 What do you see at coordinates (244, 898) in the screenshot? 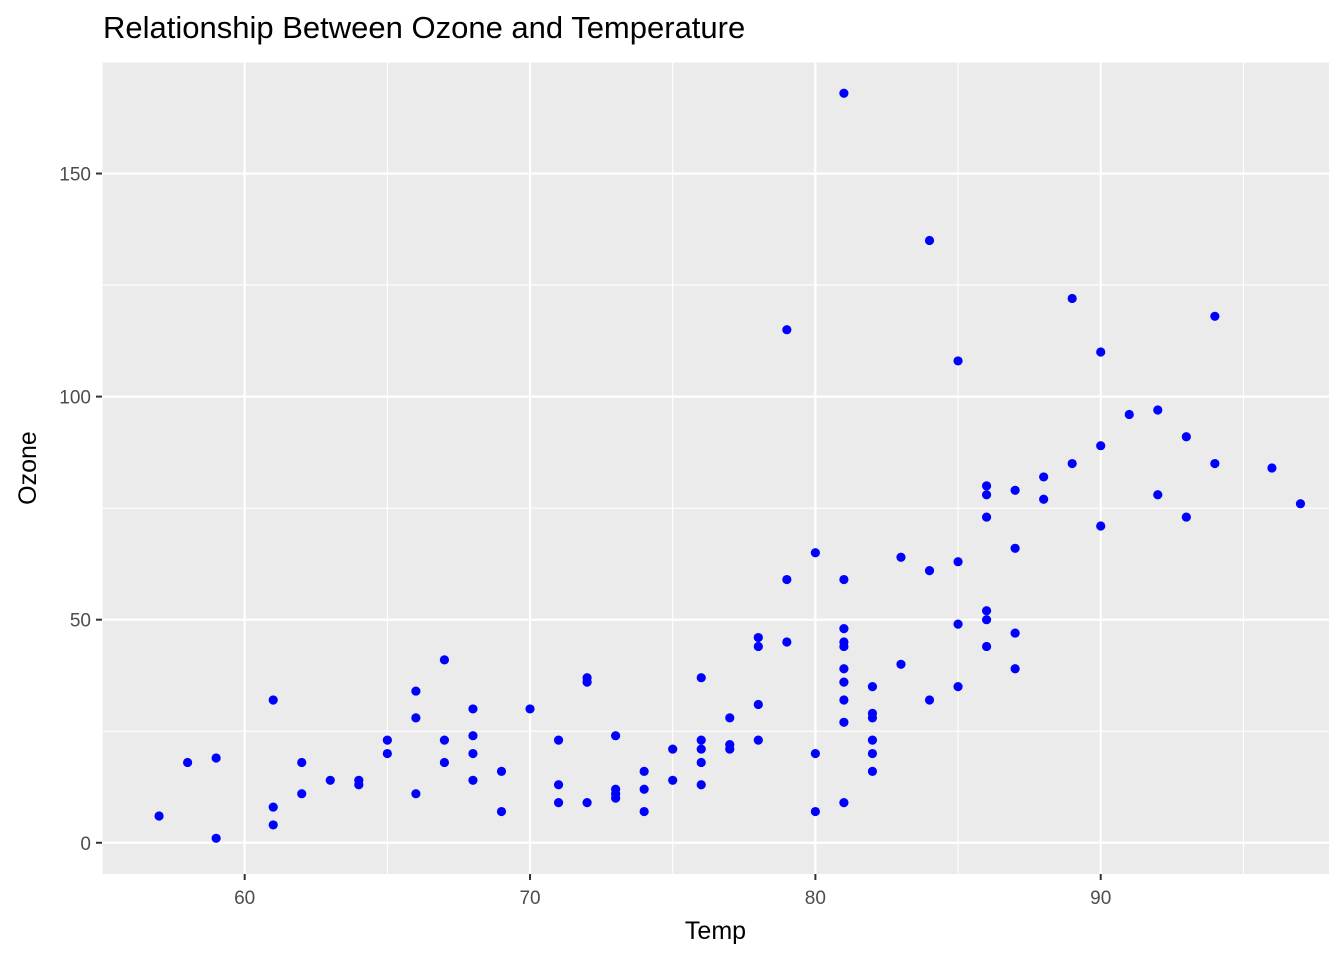
I see `x-tick-label: 60` at bounding box center [244, 898].